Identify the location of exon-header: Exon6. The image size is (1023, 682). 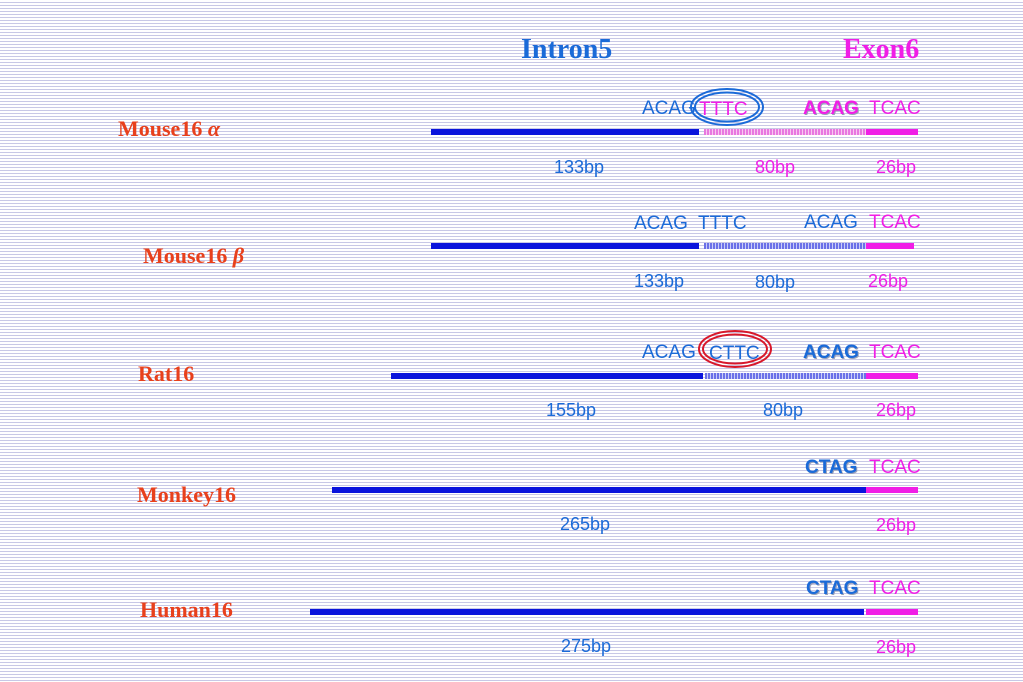
(881, 49).